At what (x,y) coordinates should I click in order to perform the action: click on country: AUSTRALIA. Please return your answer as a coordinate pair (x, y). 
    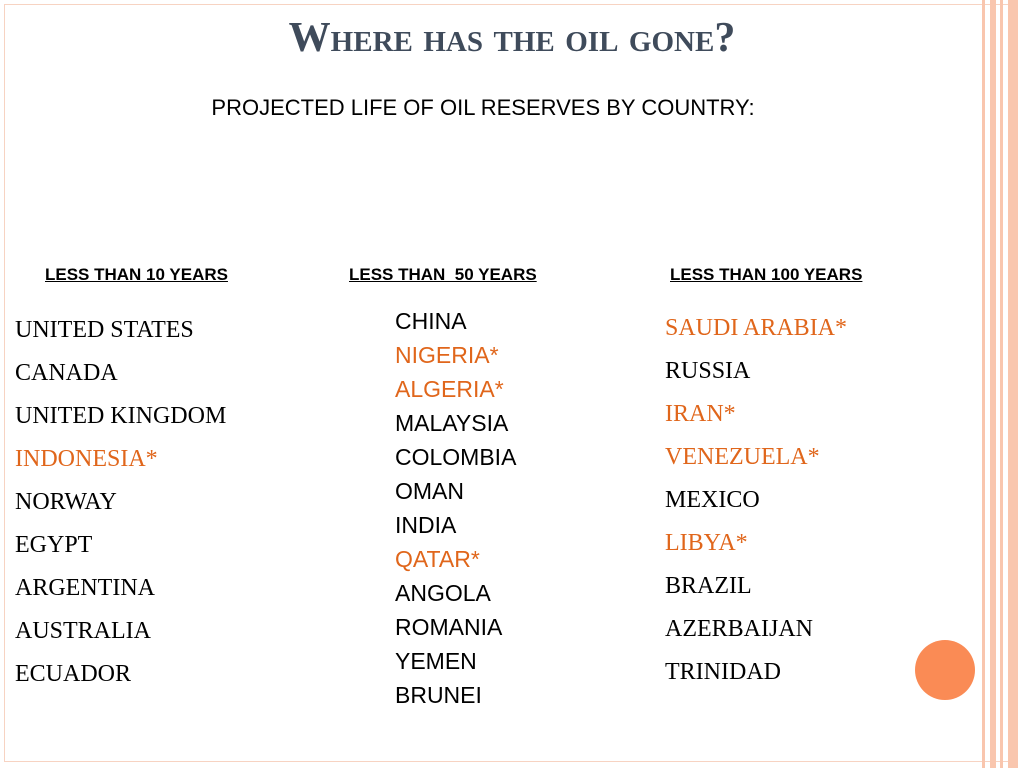
    Looking at the image, I should click on (83, 631).